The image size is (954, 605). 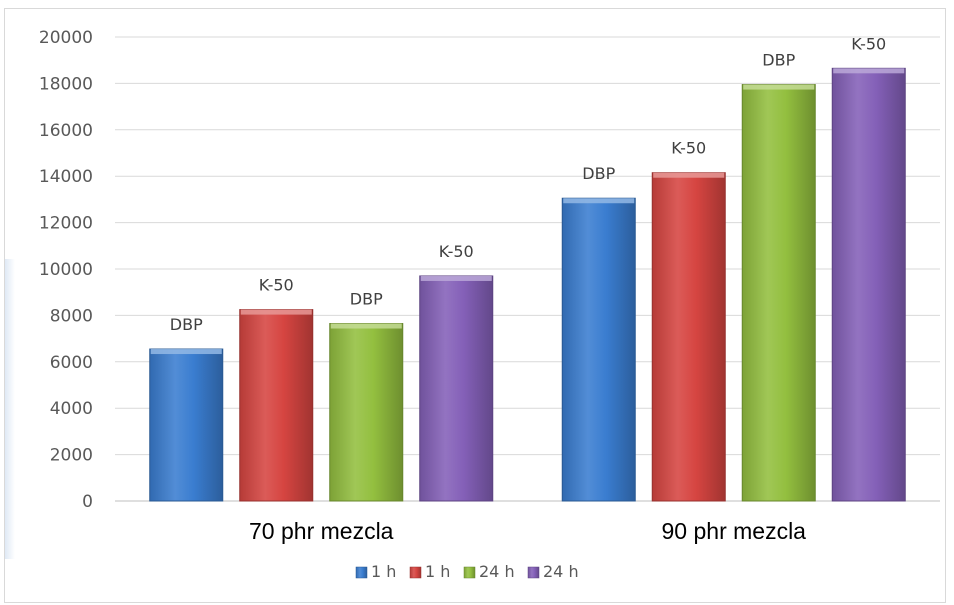 What do you see at coordinates (66, 131) in the screenshot?
I see `y-tick-label: 16000` at bounding box center [66, 131].